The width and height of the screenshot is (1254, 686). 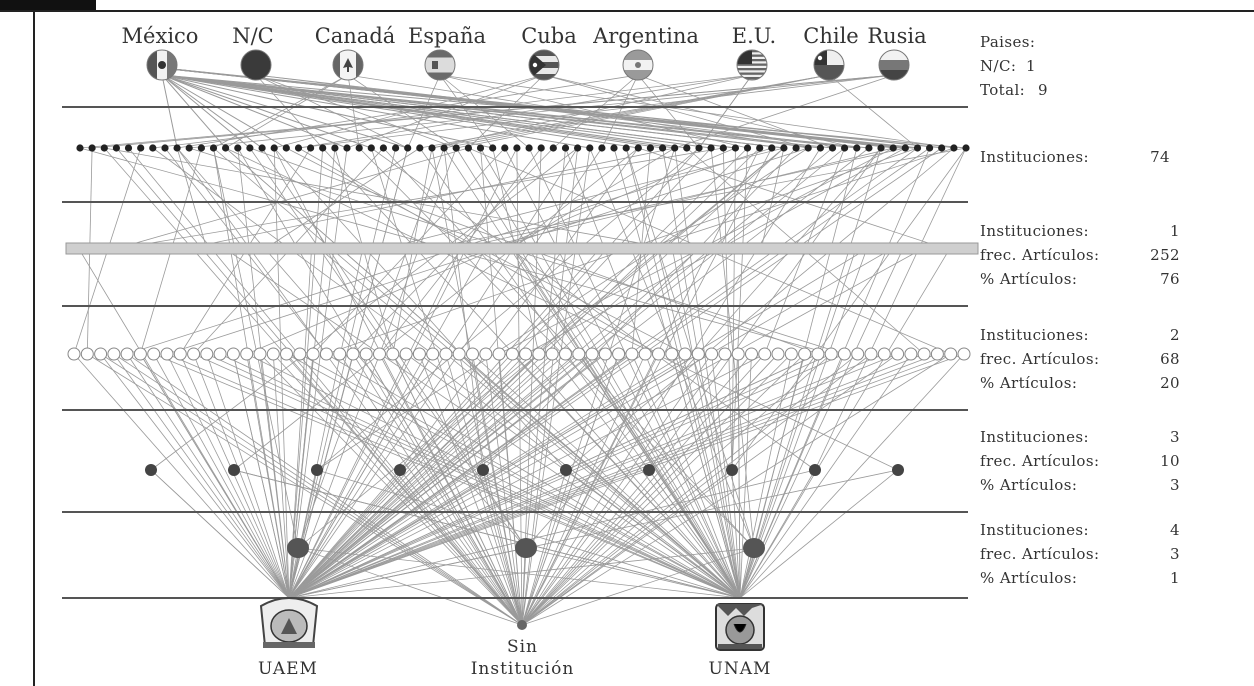 What do you see at coordinates (752, 65) in the screenshot?
I see `usa-flag-icon` at bounding box center [752, 65].